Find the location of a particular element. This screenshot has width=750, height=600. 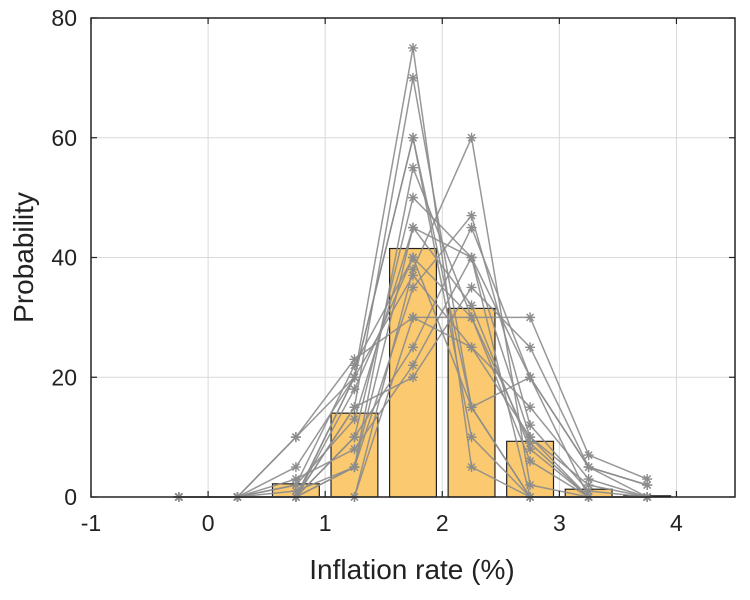

x-axis-label: Inflation rate (%) is located at coordinates (411, 569).